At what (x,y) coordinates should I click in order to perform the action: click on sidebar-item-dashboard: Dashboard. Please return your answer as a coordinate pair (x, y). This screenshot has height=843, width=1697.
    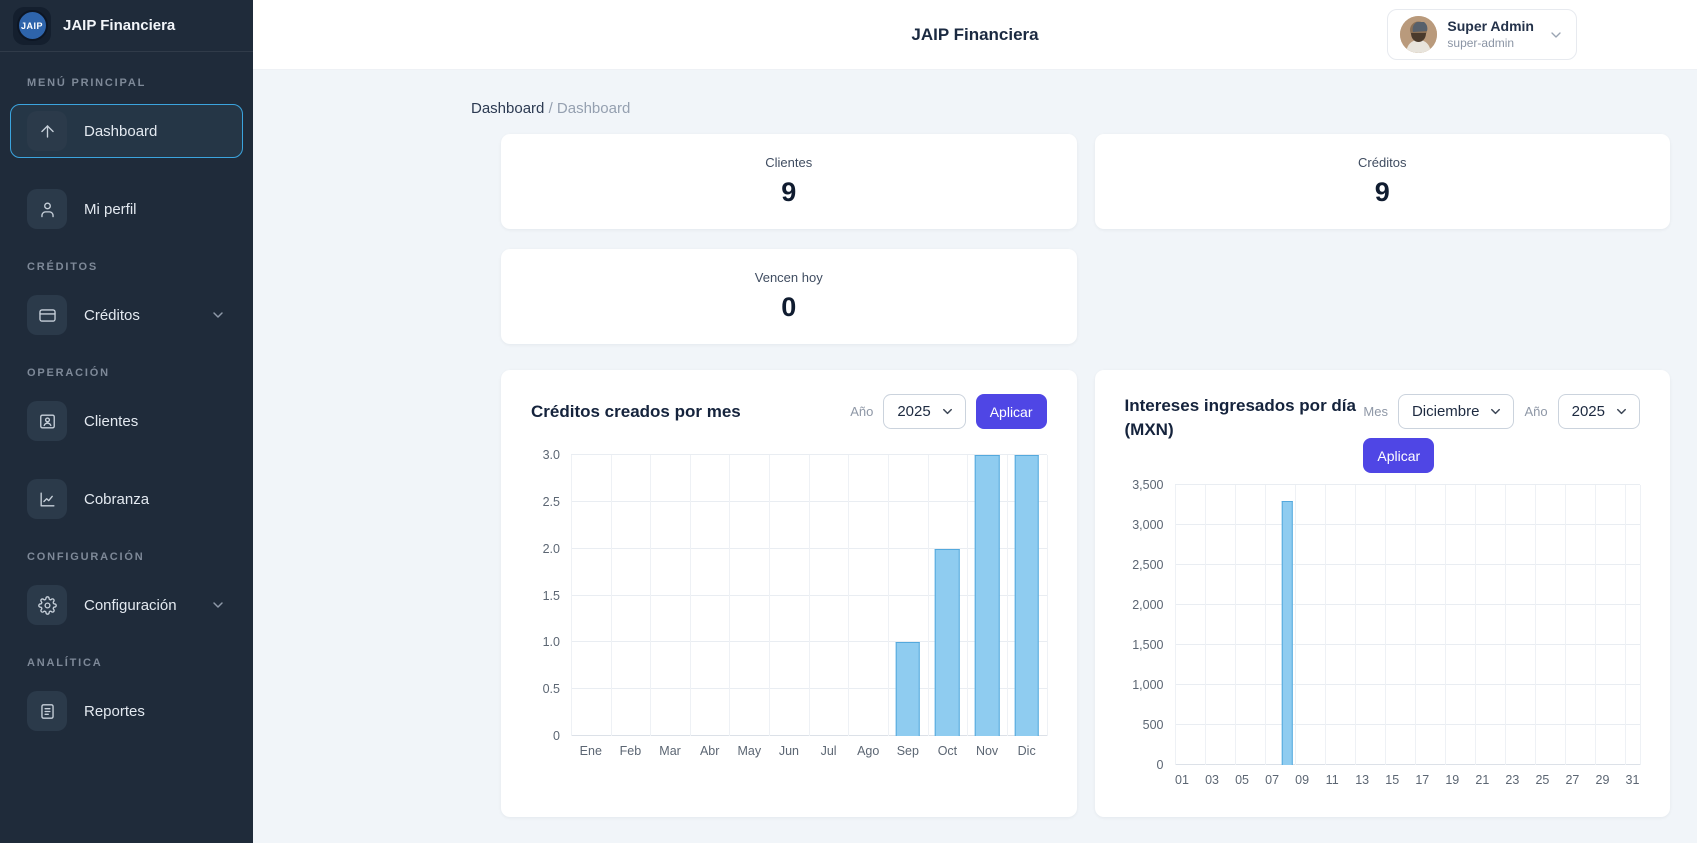
    Looking at the image, I should click on (126, 131).